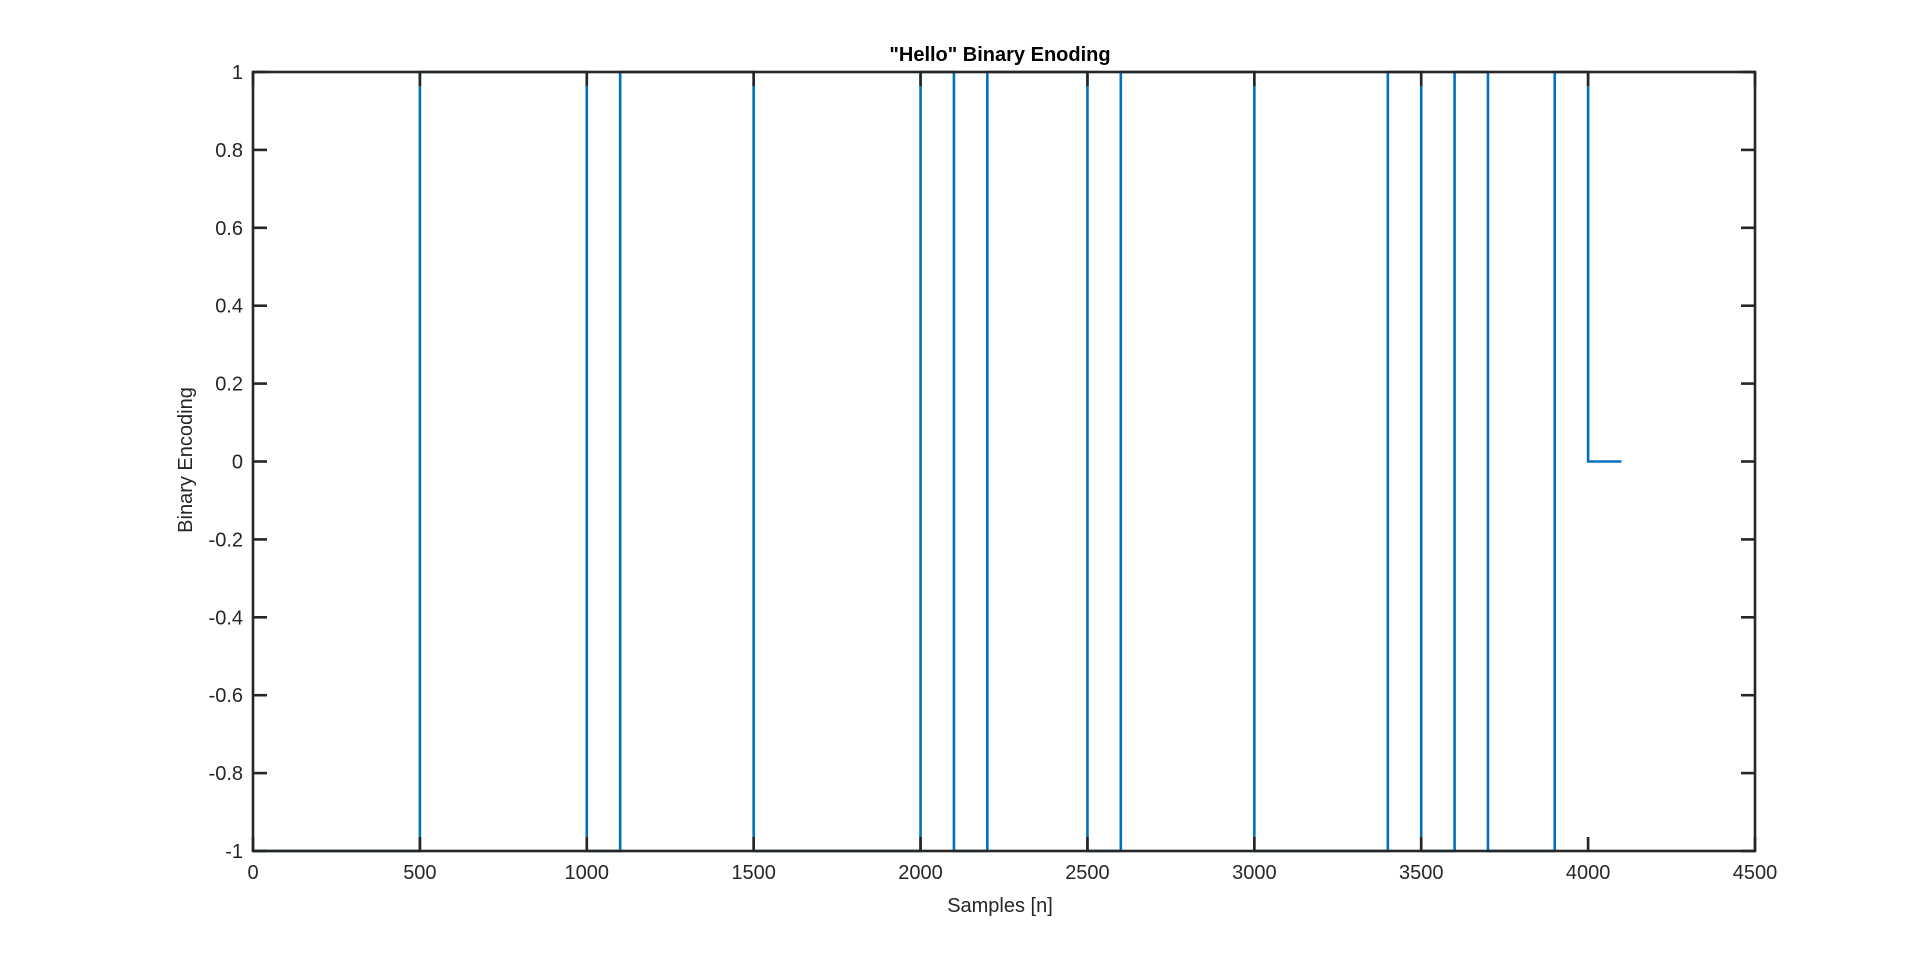 The image size is (1920, 953). I want to click on x-tick-label: 1000, so click(587, 873).